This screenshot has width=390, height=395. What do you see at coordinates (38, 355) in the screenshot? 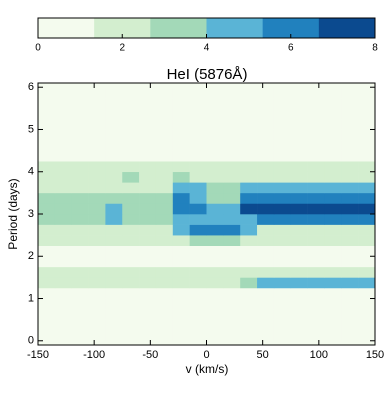
I see `x-tick-label: -150` at bounding box center [38, 355].